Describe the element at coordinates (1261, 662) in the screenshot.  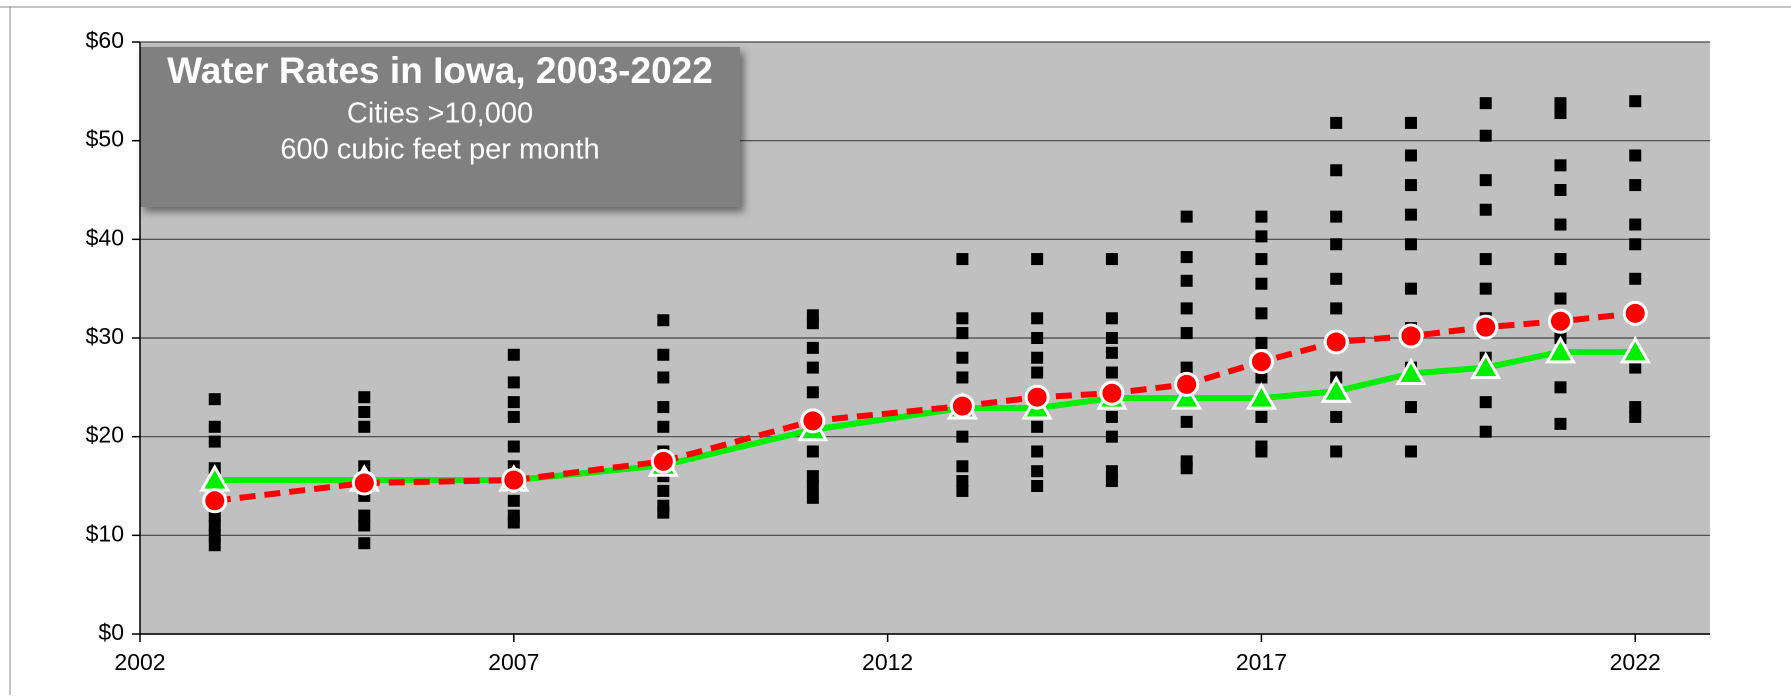
I see `x-tick-label: 2017` at that location.